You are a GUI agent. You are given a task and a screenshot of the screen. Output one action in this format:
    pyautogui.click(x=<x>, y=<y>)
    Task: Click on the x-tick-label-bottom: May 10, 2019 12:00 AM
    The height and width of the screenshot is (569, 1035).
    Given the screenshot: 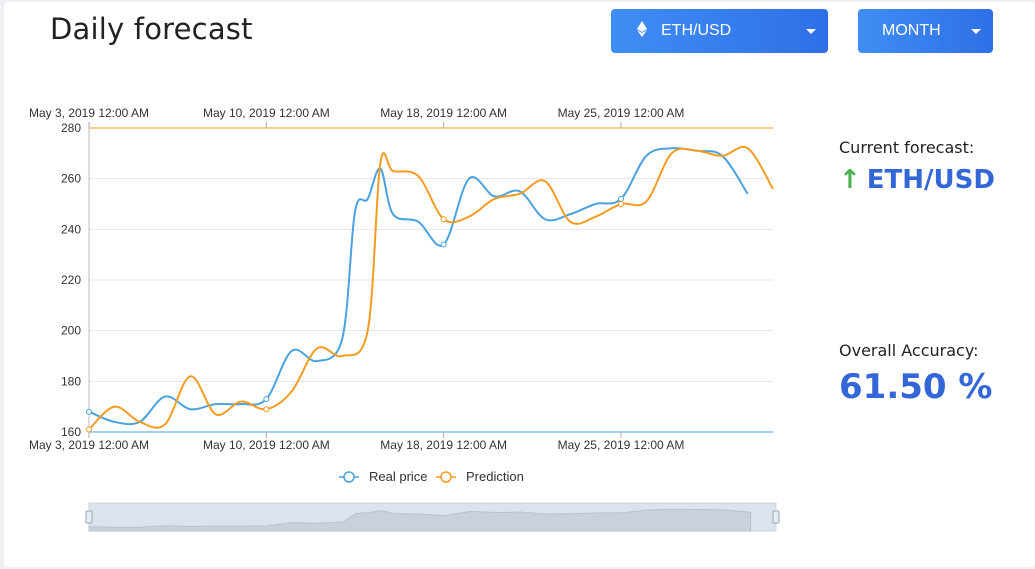 What is the action you would take?
    pyautogui.click(x=266, y=445)
    